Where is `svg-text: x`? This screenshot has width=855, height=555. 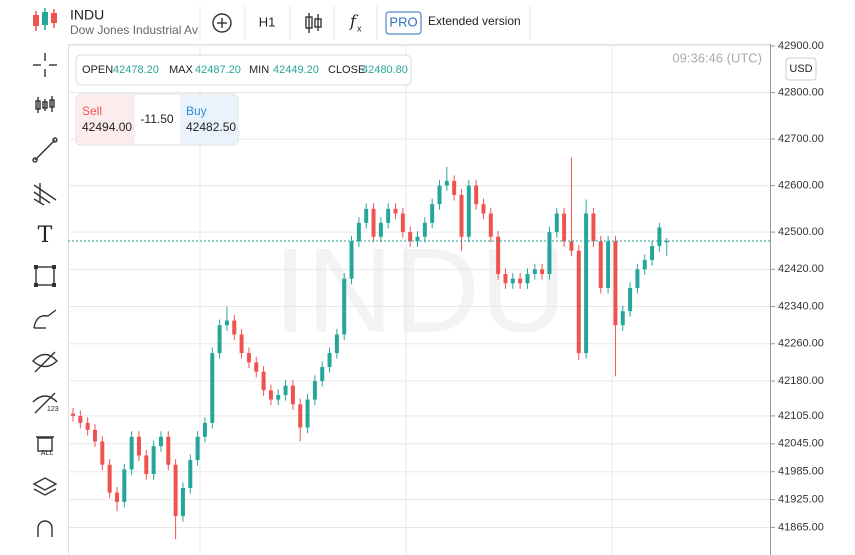 svg-text: x is located at coordinates (359, 28).